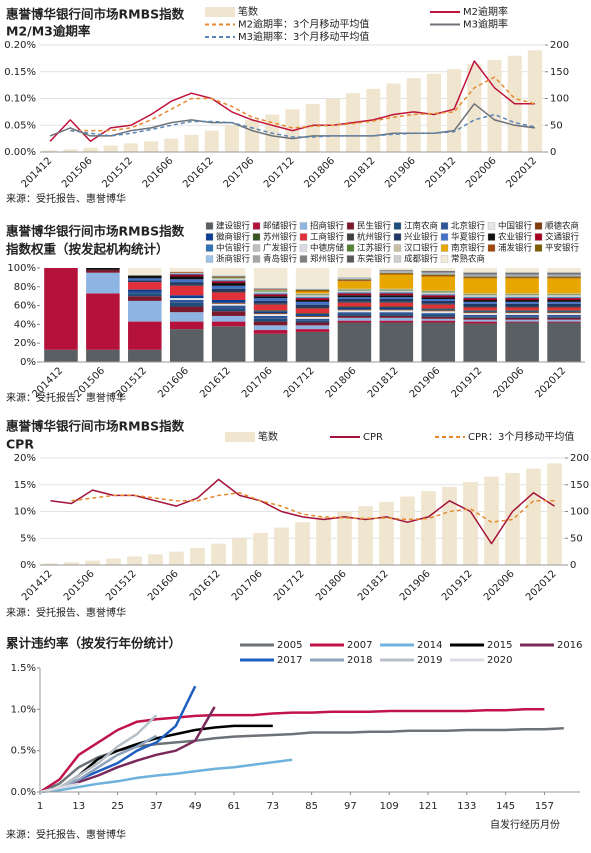 Image resolution: width=591 pixels, height=853 pixels. What do you see at coordinates (23, 751) in the screenshot?
I see `y-tick-label: 0.5%` at bounding box center [23, 751].